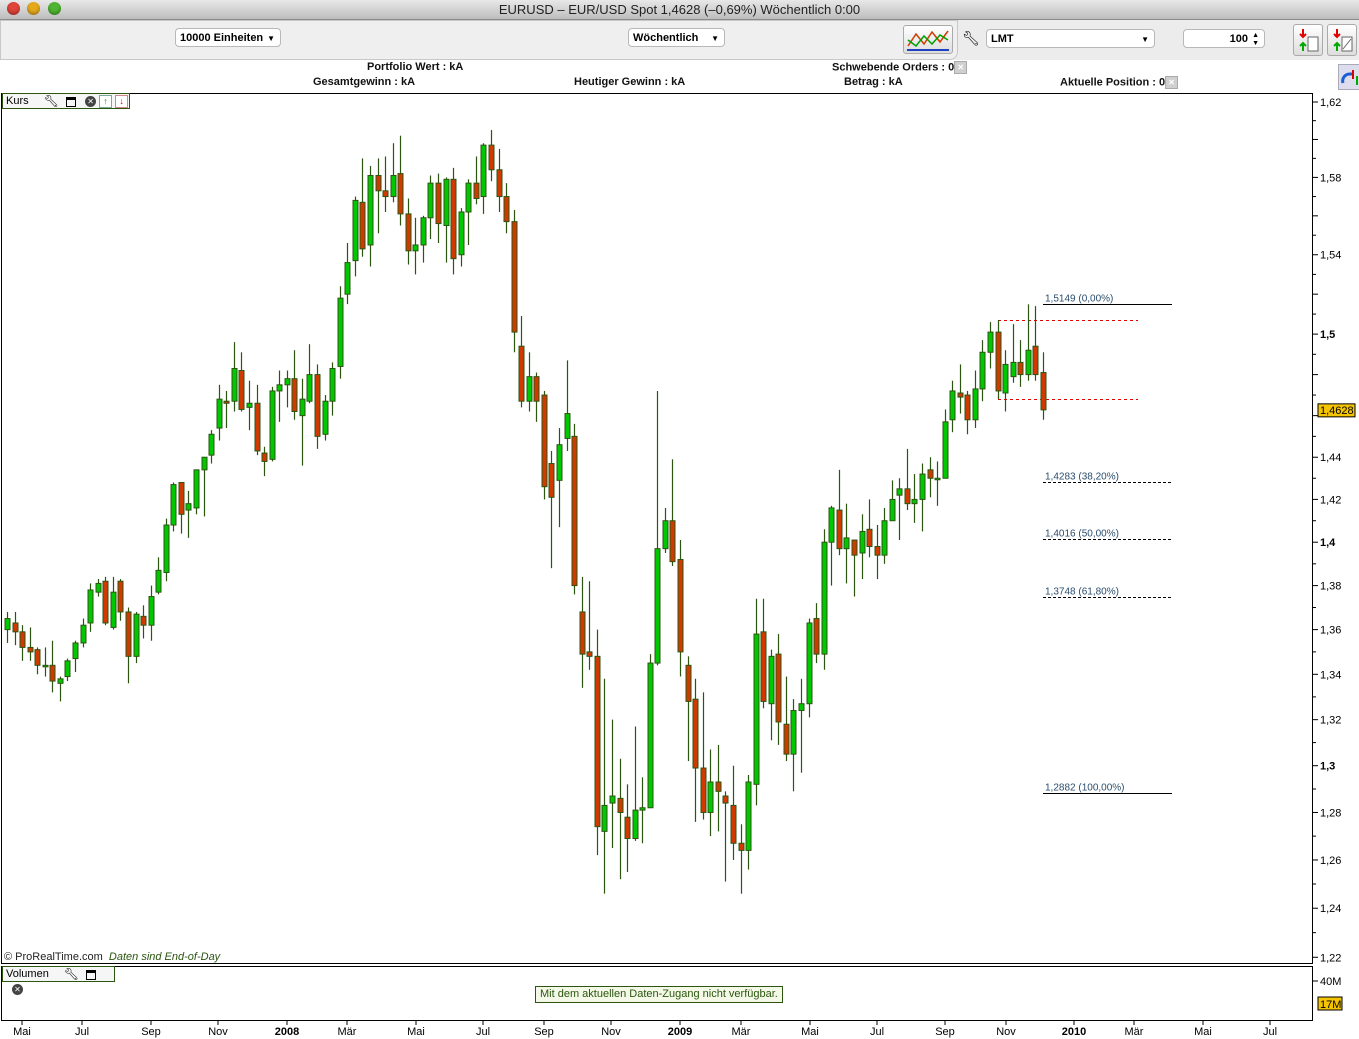 Image resolution: width=1359 pixels, height=1039 pixels. What do you see at coordinates (1238, 39) in the screenshot?
I see `quantity-value: 100` at bounding box center [1238, 39].